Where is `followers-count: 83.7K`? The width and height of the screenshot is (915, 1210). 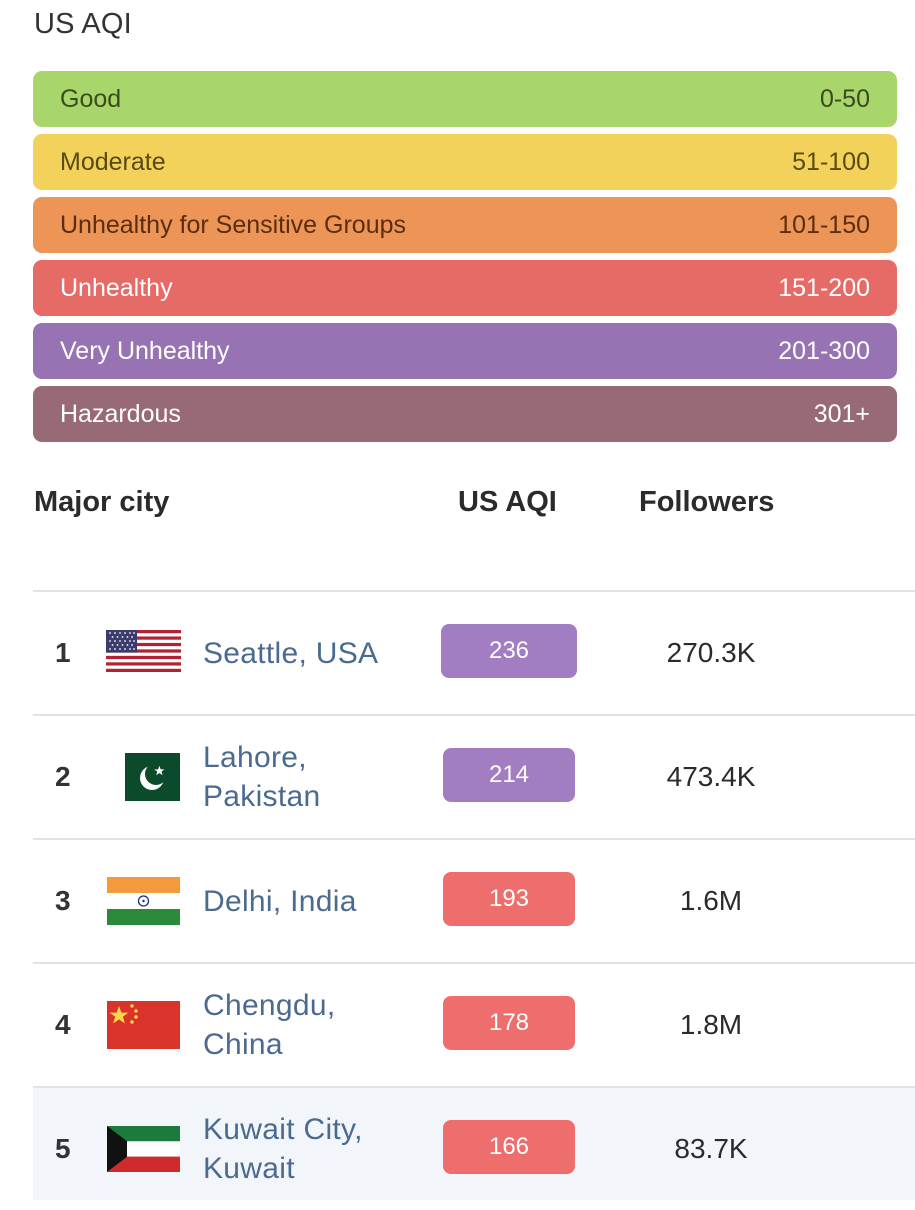 followers-count: 83.7K is located at coordinates (711, 1148).